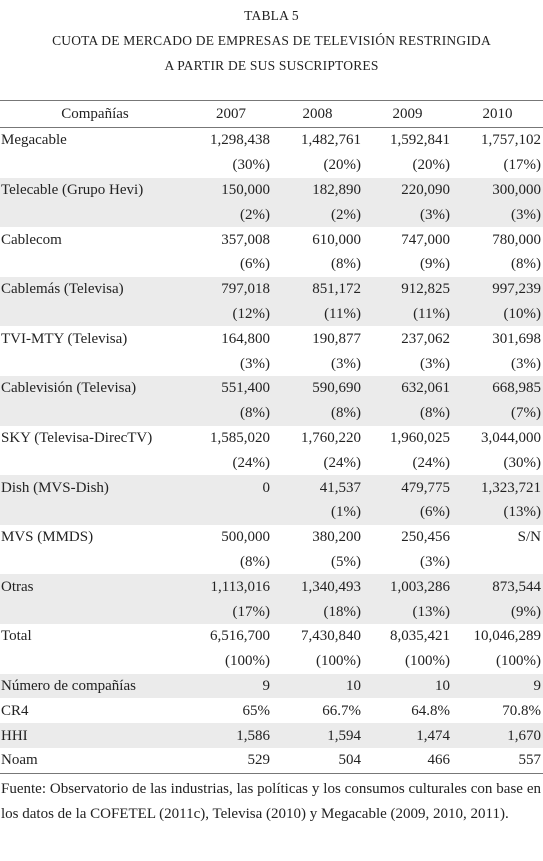 The height and width of the screenshot is (861, 543). I want to click on company-name: Dish (MVS-Dish), so click(95, 487).